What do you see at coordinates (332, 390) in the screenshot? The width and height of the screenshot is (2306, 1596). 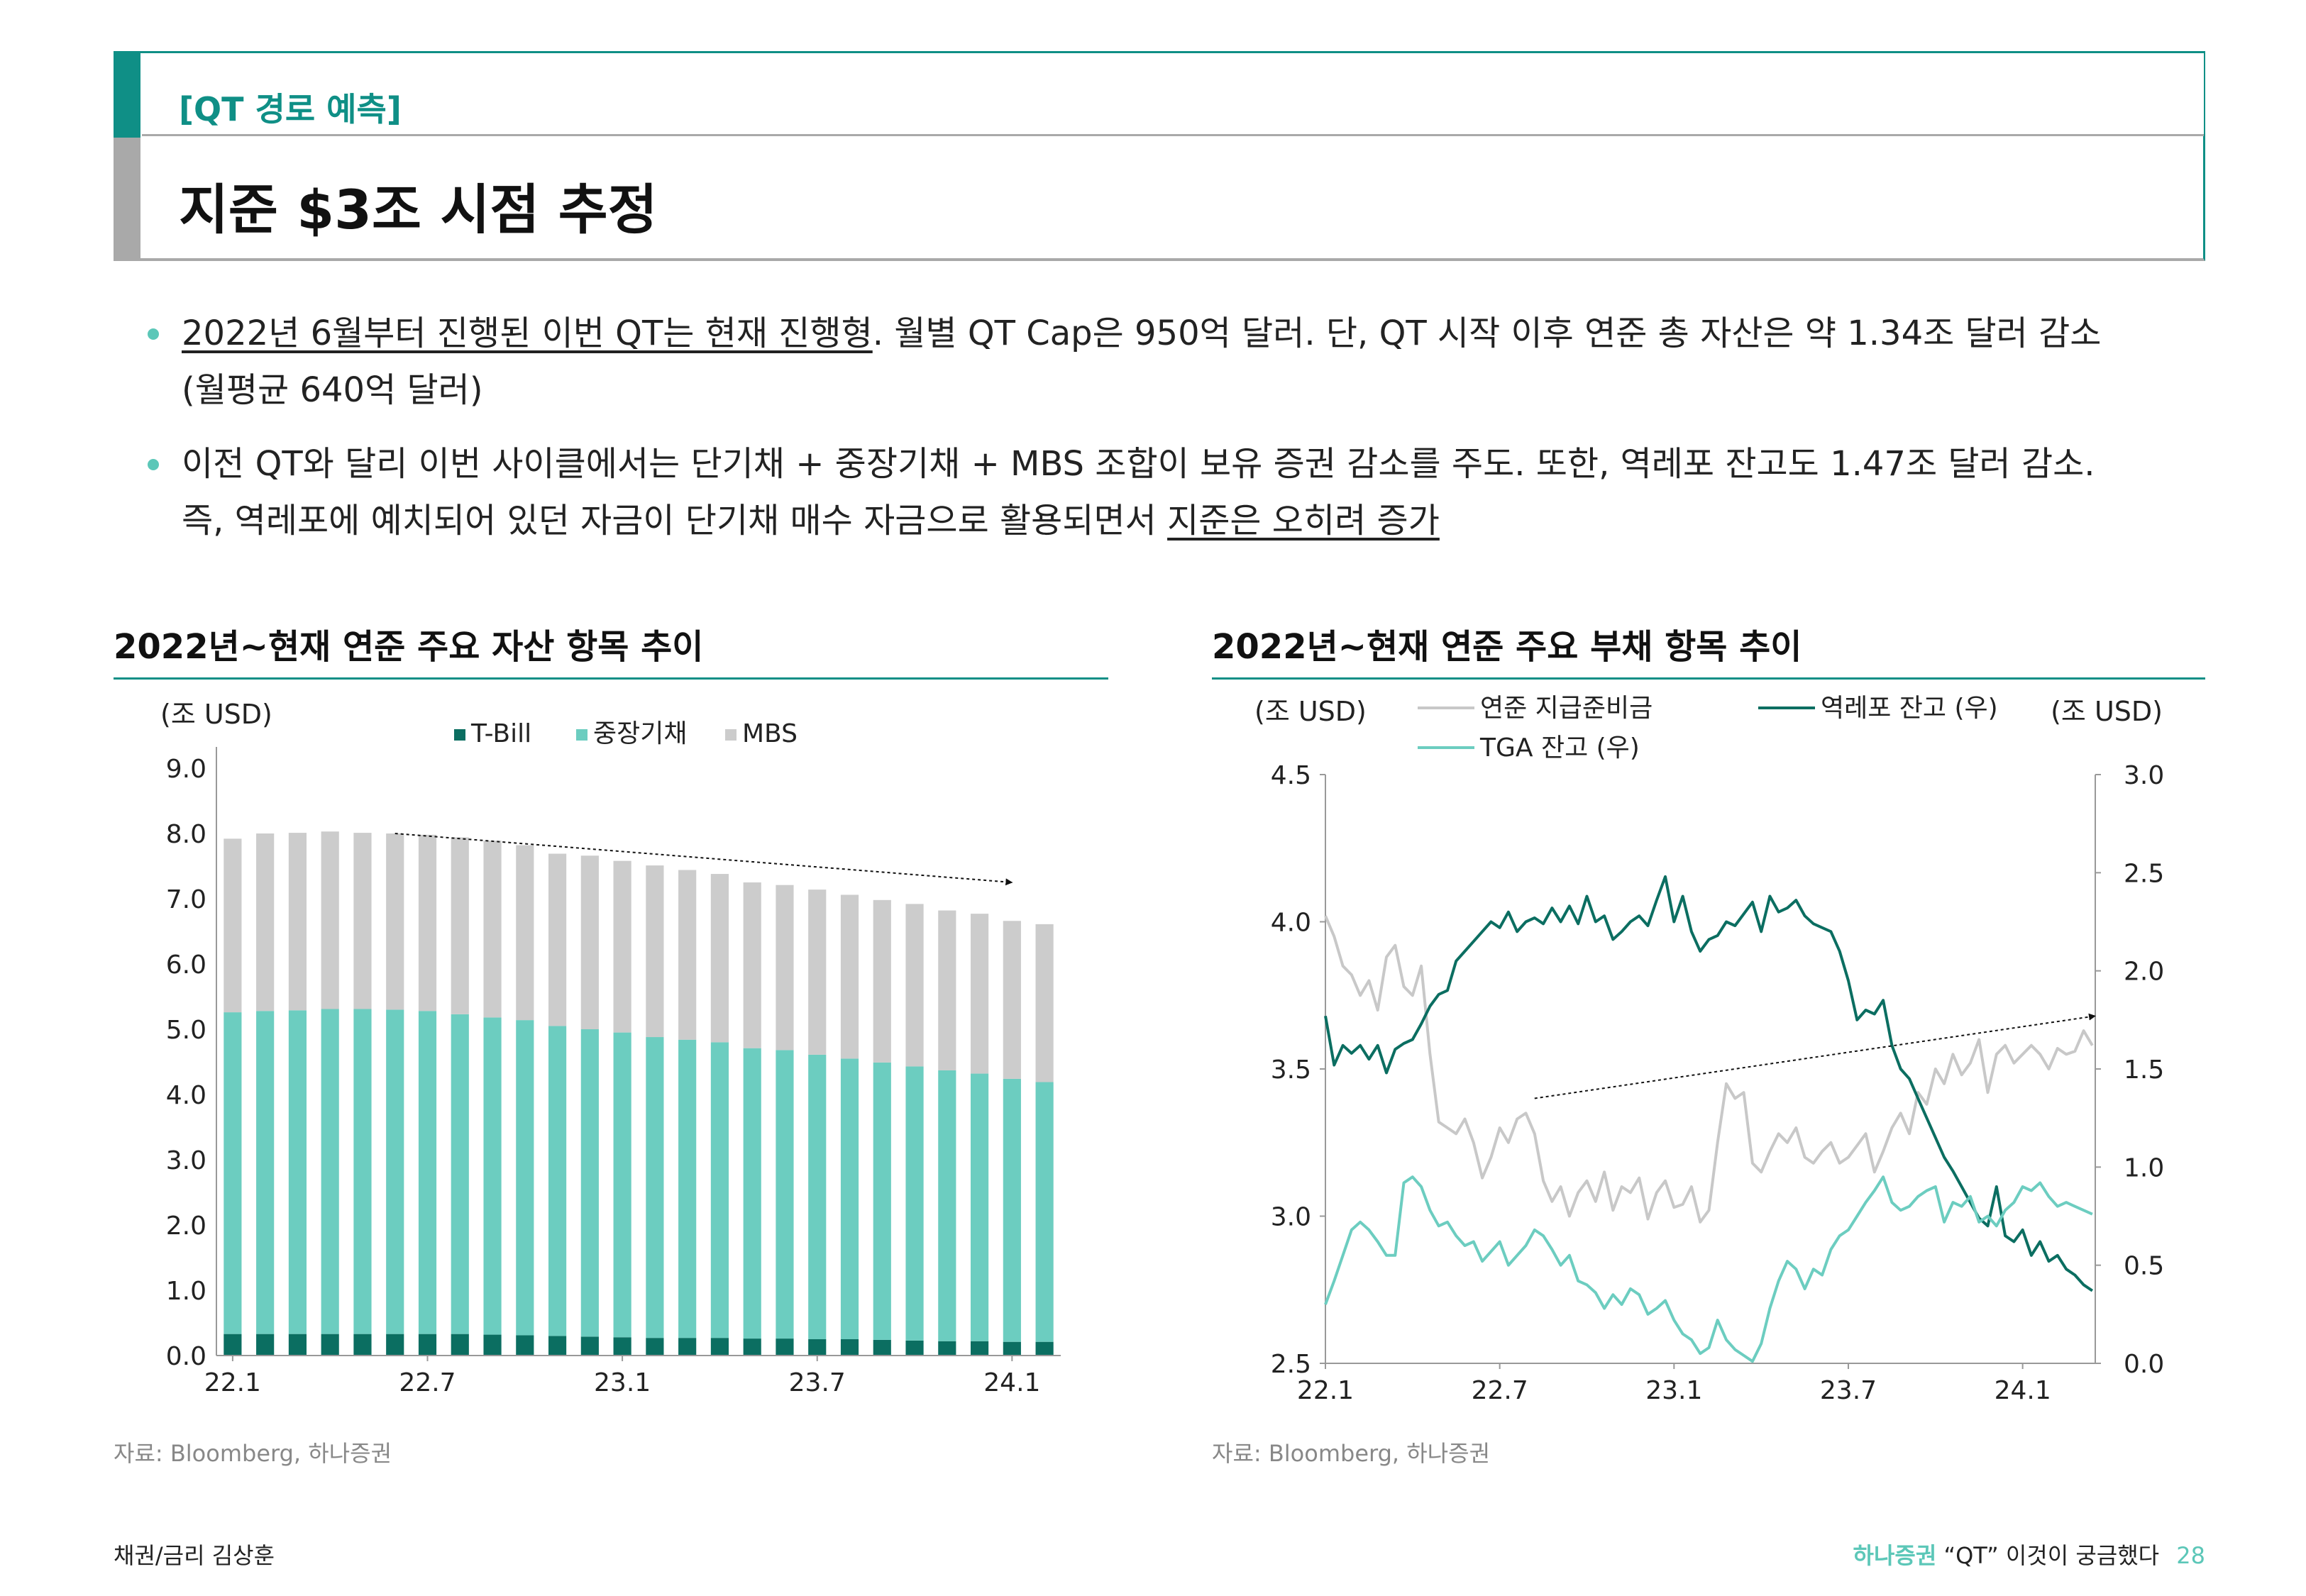 I see `bullet-1-line2: (월평균 640억 달러)` at bounding box center [332, 390].